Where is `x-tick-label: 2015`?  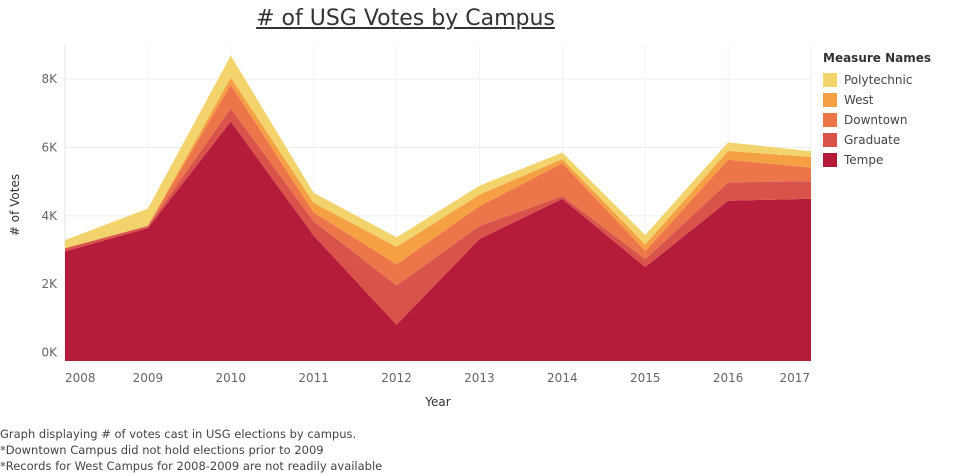
x-tick-label: 2015 is located at coordinates (645, 378).